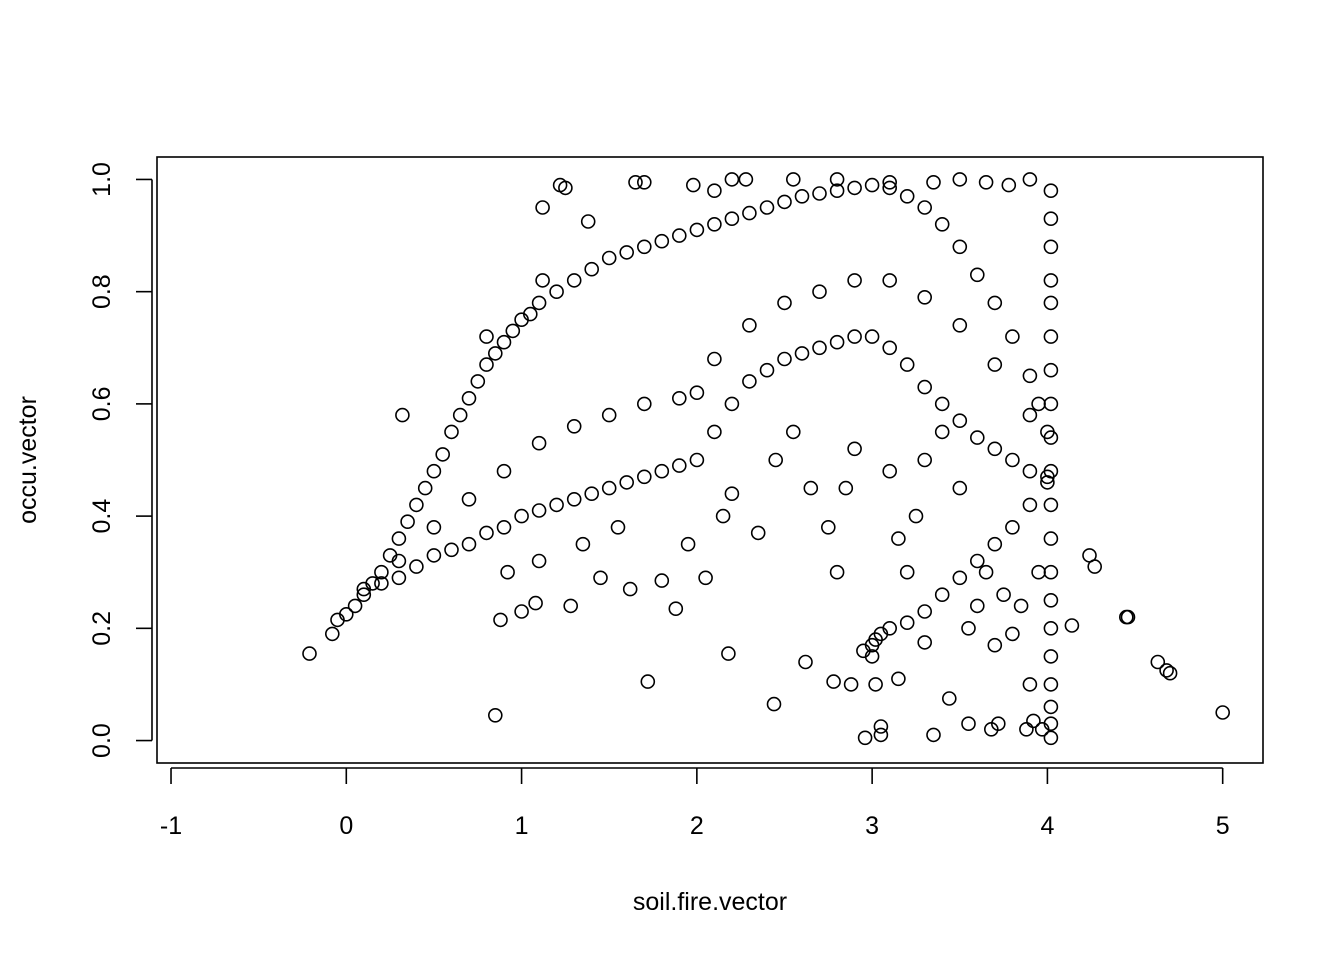 This screenshot has height=960, width=1344. Describe the element at coordinates (1047, 826) in the screenshot. I see `x-tick-label: 4` at that location.